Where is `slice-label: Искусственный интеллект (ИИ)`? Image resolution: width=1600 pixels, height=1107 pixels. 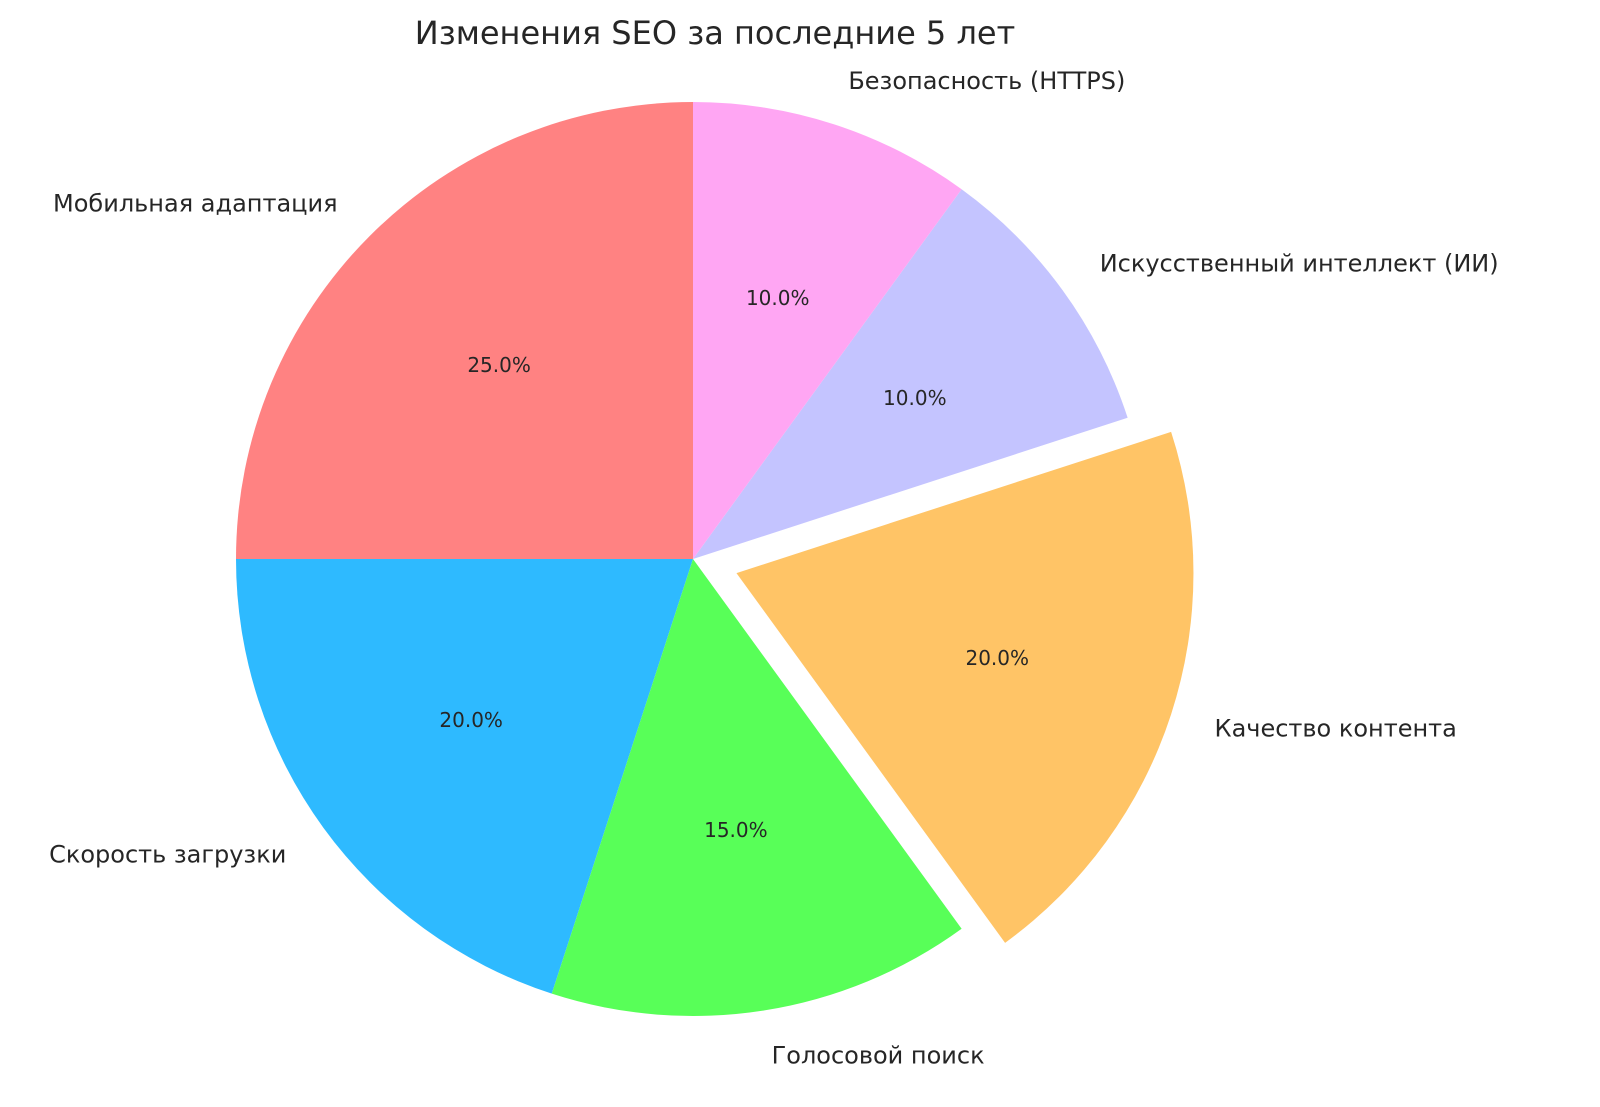
slice-label: Искусственный интеллект (ИИ) is located at coordinates (1299, 264).